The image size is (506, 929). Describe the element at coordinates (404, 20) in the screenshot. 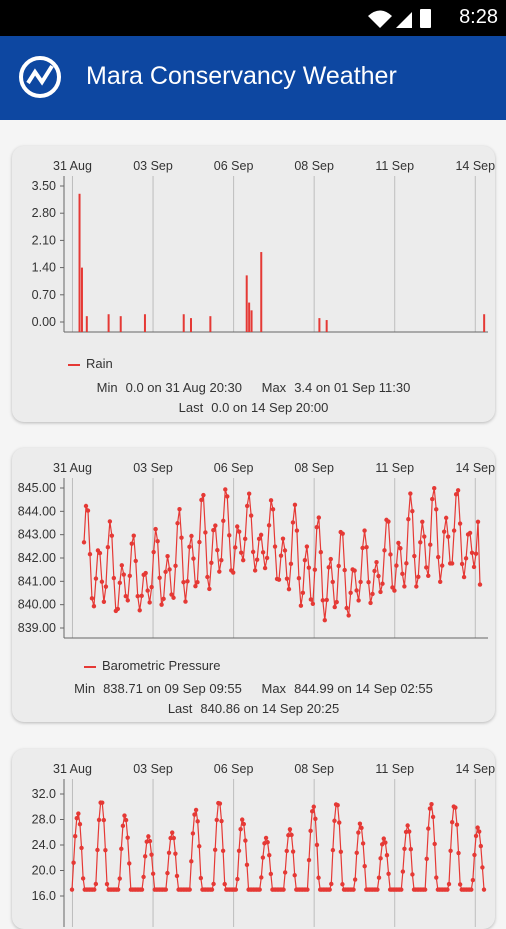

I see `cell-signal-icon` at that location.